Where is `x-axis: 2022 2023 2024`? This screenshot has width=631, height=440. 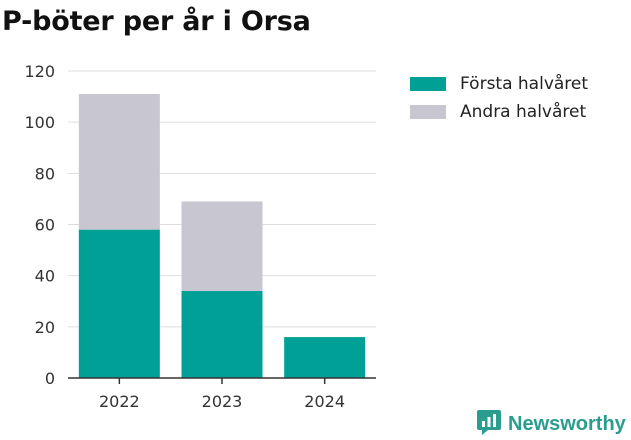
x-axis: 2022 2023 2024 is located at coordinates (222, 394).